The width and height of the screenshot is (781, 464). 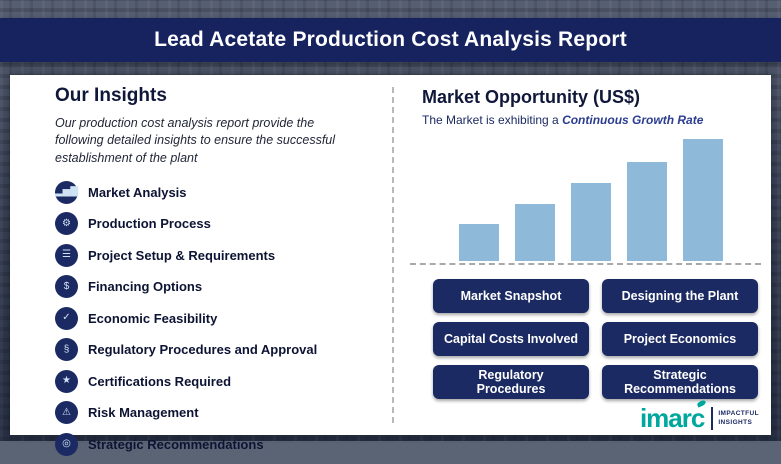 What do you see at coordinates (145, 287) in the screenshot?
I see `insight-label: Financing Options` at bounding box center [145, 287].